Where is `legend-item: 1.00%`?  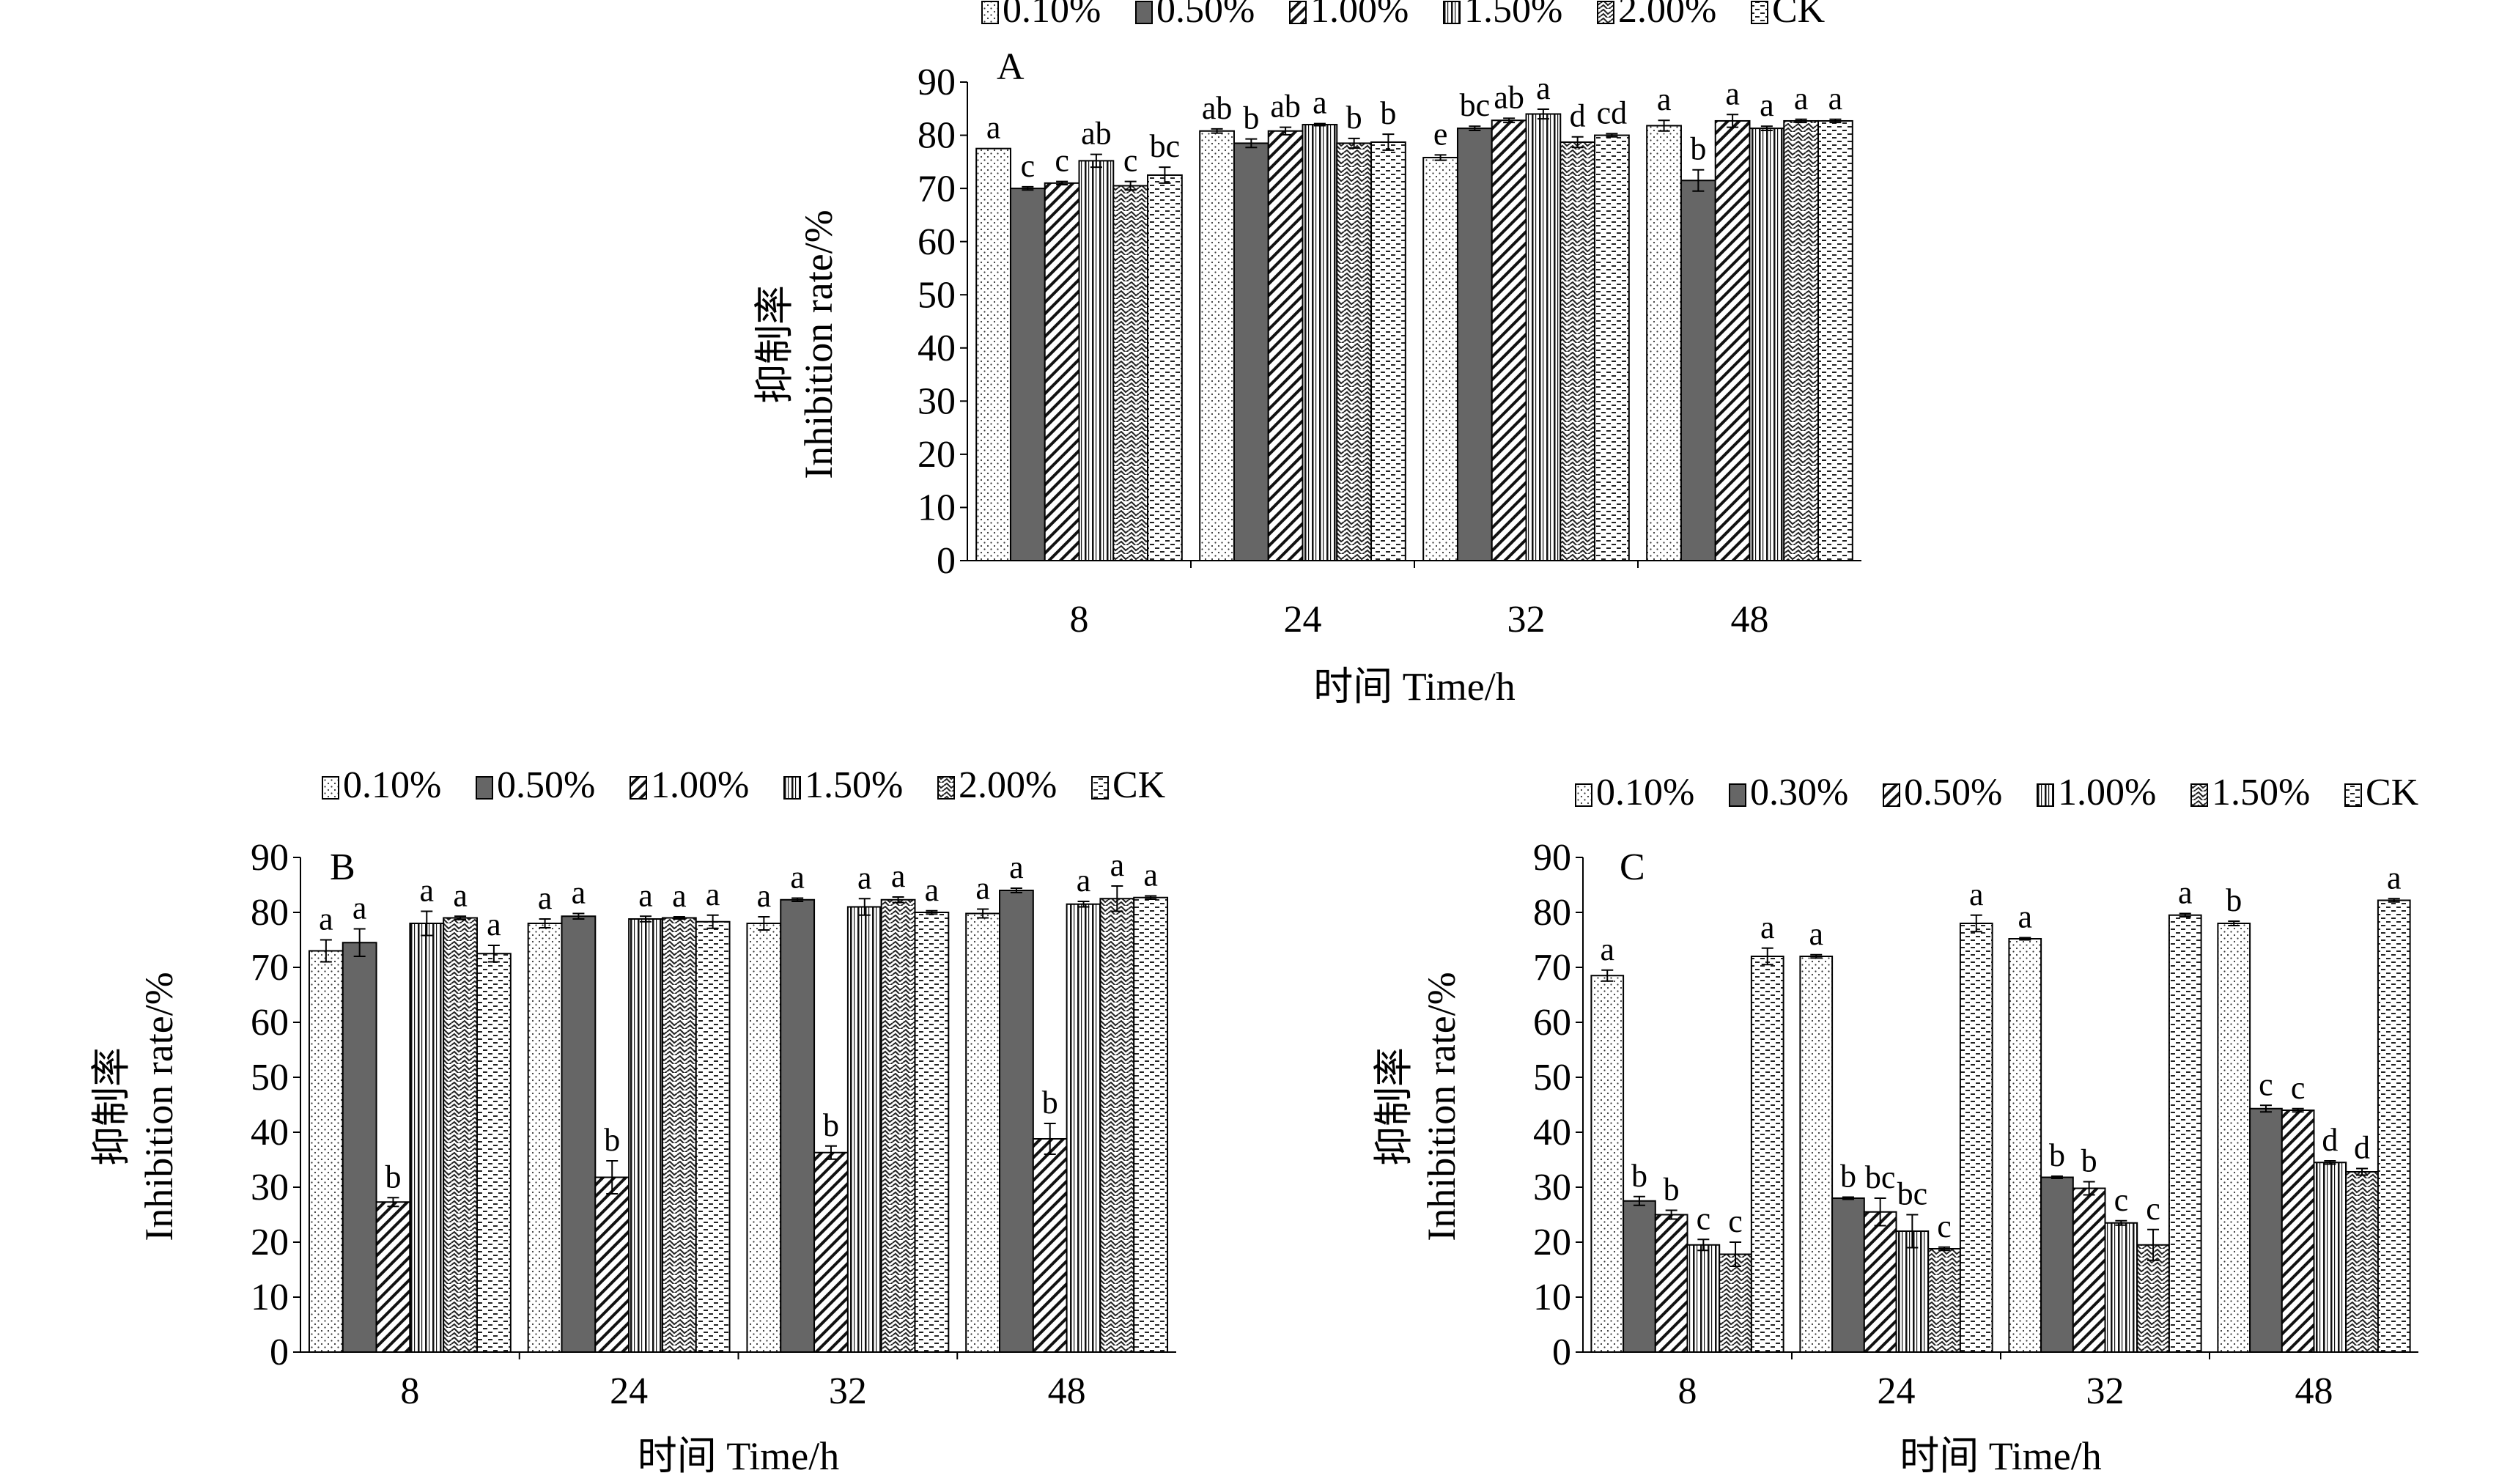
legend-item: 1.00% is located at coordinates (689, 785).